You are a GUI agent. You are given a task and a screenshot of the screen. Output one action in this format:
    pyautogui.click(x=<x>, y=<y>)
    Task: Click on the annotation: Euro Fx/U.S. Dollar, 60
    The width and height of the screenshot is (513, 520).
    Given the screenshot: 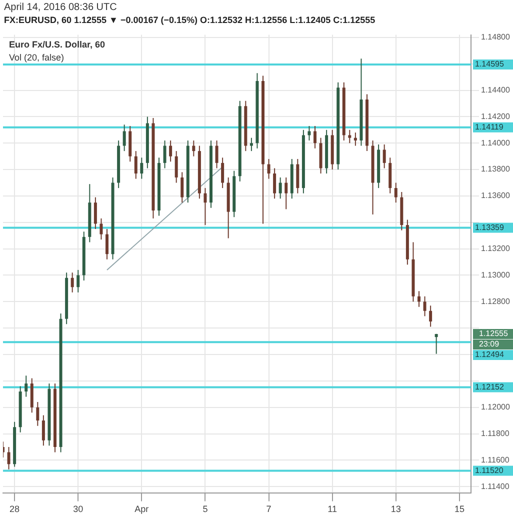 What is the action you would take?
    pyautogui.click(x=57, y=44)
    